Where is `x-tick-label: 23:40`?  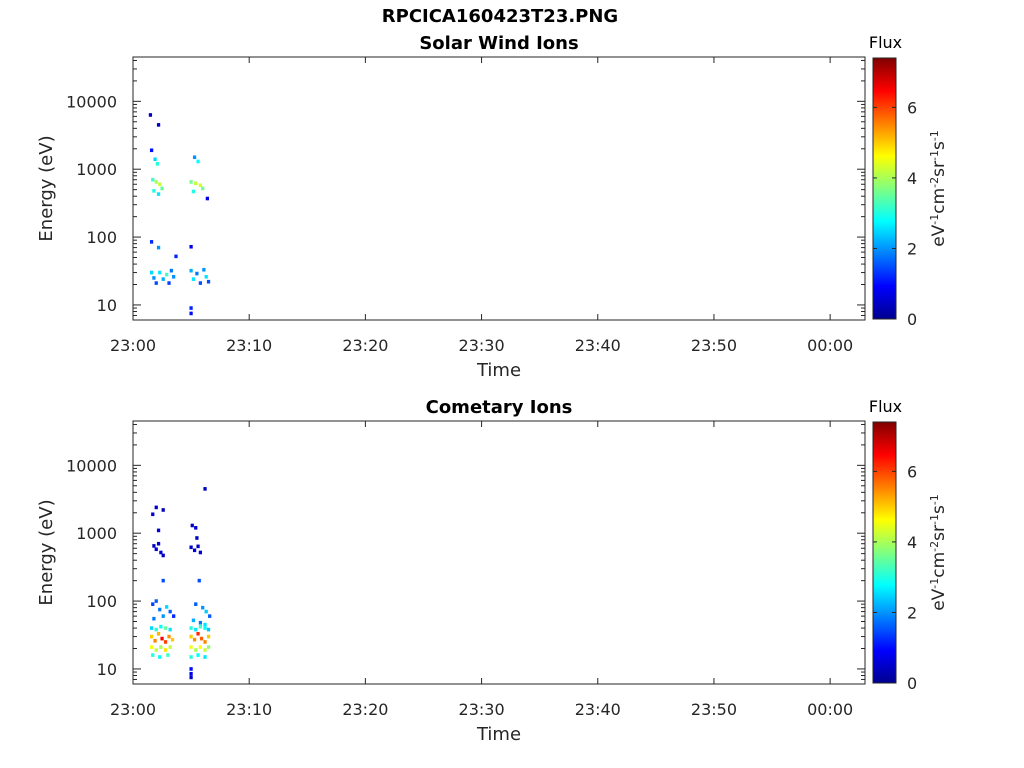
x-tick-label: 23:40 is located at coordinates (598, 709).